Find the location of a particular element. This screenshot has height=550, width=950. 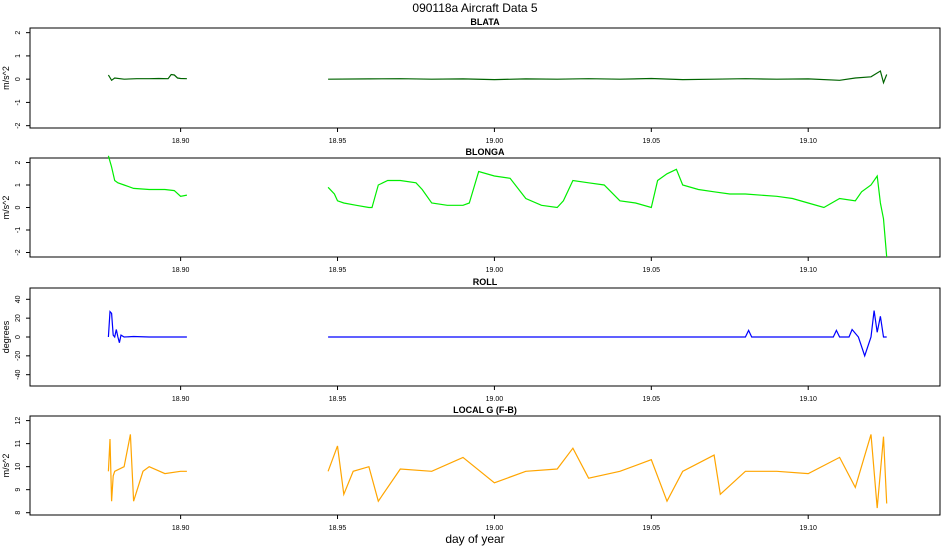

x-axis-label: day of year is located at coordinates (474, 539).